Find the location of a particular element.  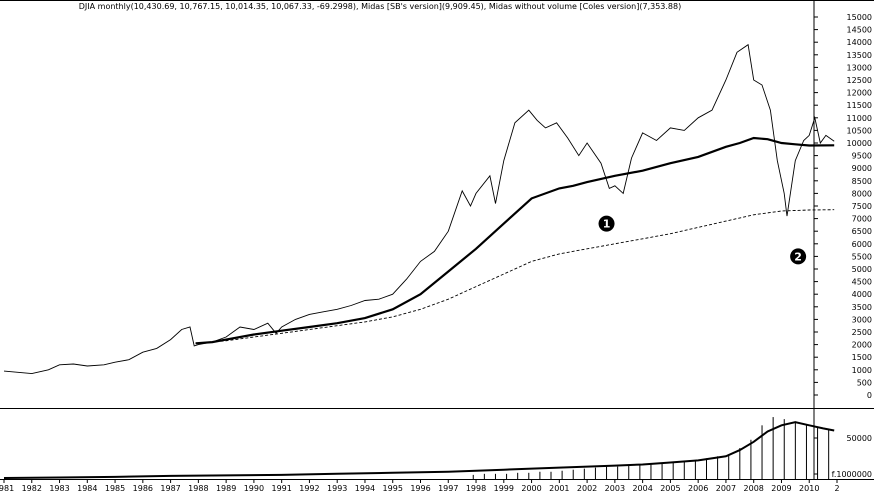

y-tick-label: 14000 is located at coordinates (859, 42).